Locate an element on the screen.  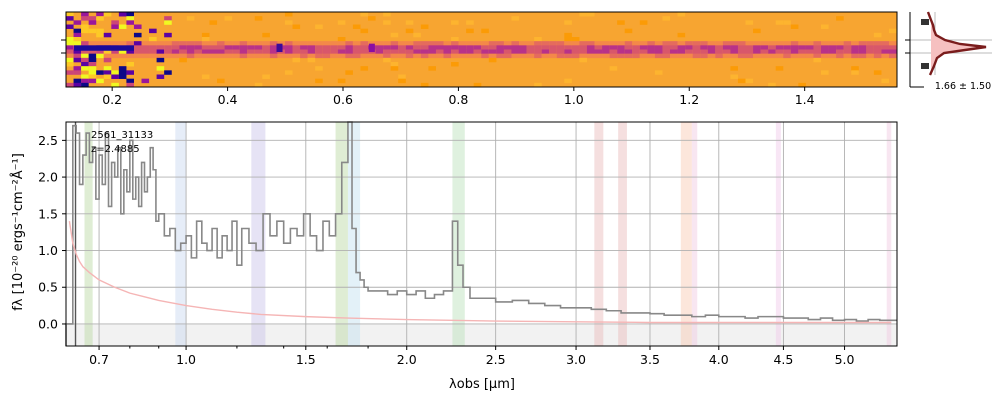
spectrum-2d-x-tick-label: 0.6 is located at coordinates (343, 99).